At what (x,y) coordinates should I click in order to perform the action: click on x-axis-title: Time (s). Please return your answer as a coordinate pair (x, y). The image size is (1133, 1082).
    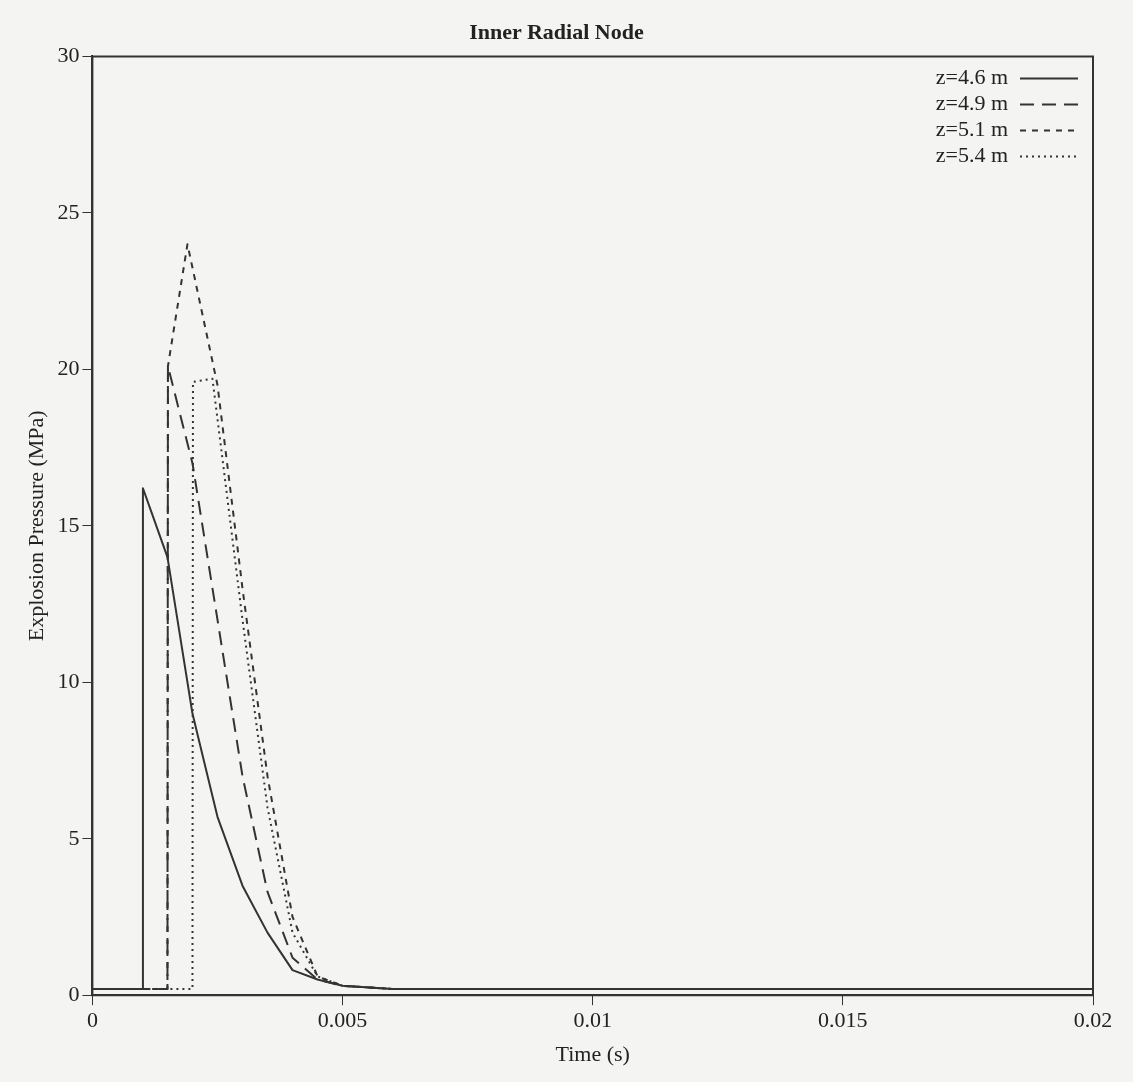
    Looking at the image, I should click on (592, 1053).